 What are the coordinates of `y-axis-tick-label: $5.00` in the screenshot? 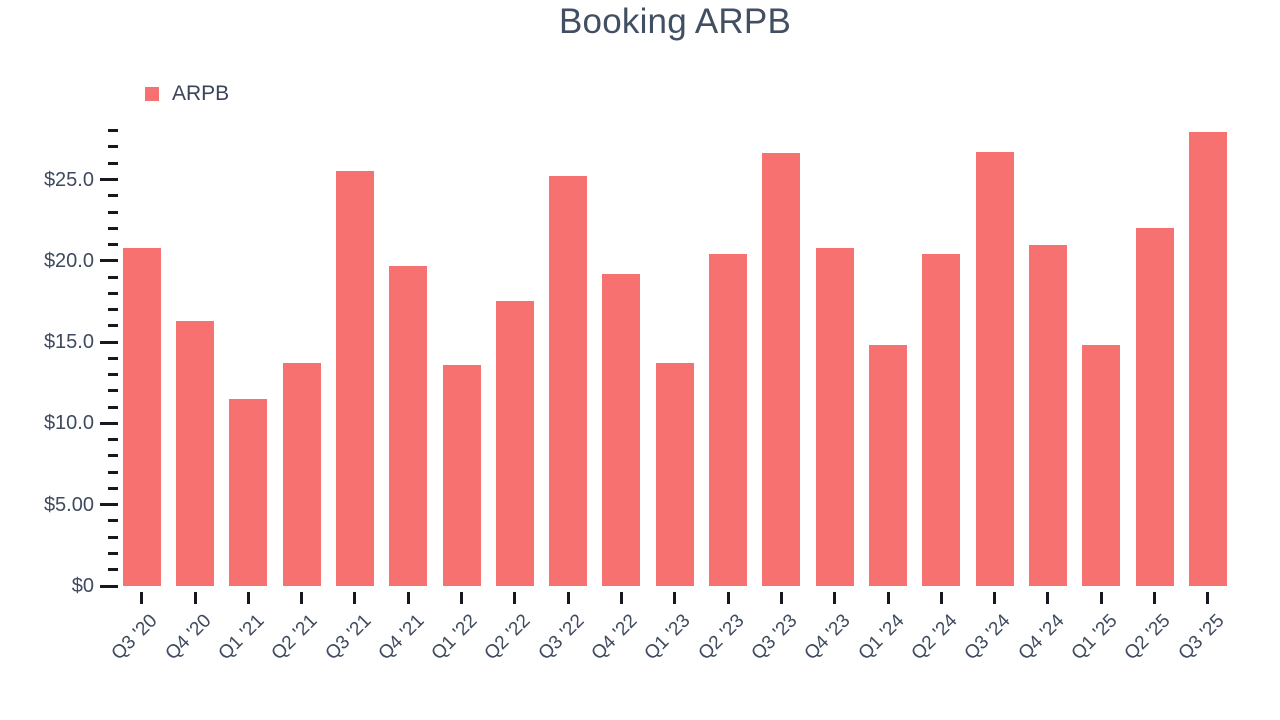 It's located at (68, 504).